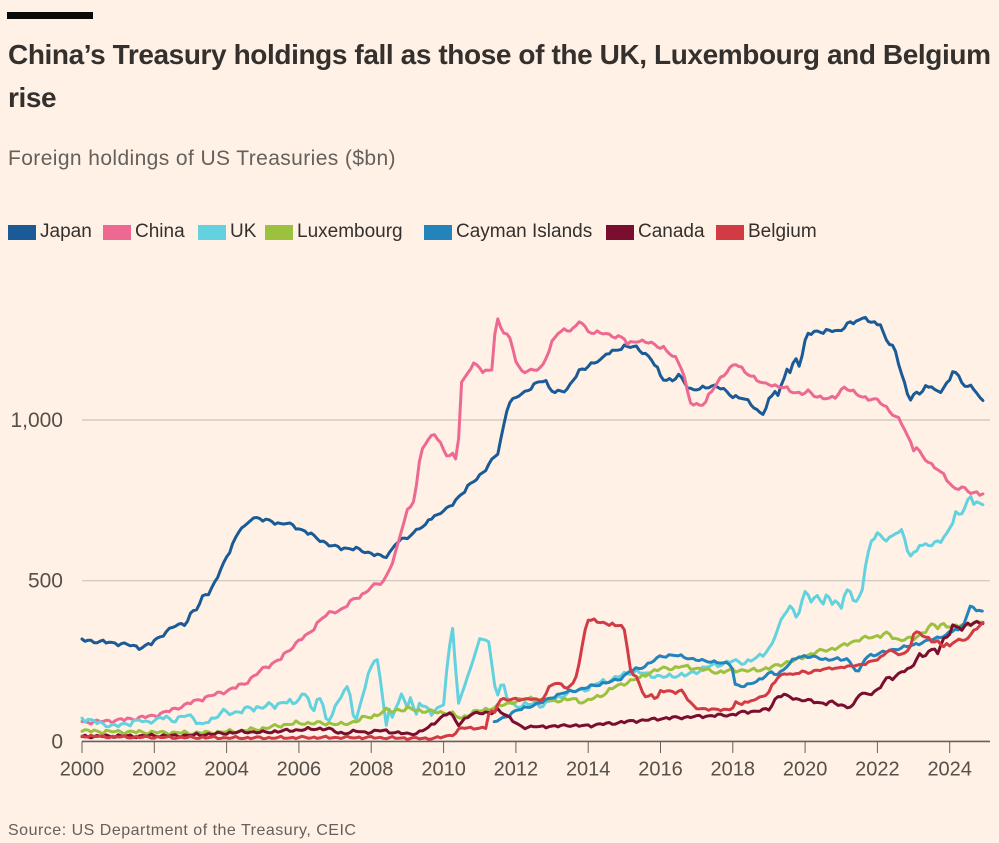  Describe the element at coordinates (57, 741) in the screenshot. I see `svg-text: 0` at that location.